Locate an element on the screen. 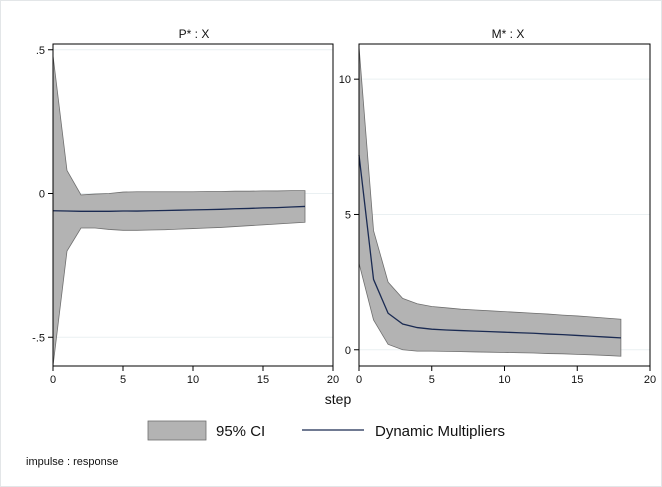 The image size is (662, 487). y-tick-label-m-star-x-2: 10 is located at coordinates (345, 80).